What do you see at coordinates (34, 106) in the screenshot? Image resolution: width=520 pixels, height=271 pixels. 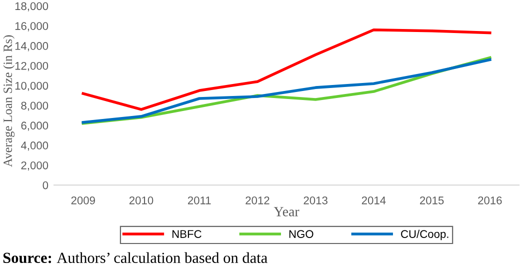 I see `y-tick-label: 8,000` at bounding box center [34, 106].